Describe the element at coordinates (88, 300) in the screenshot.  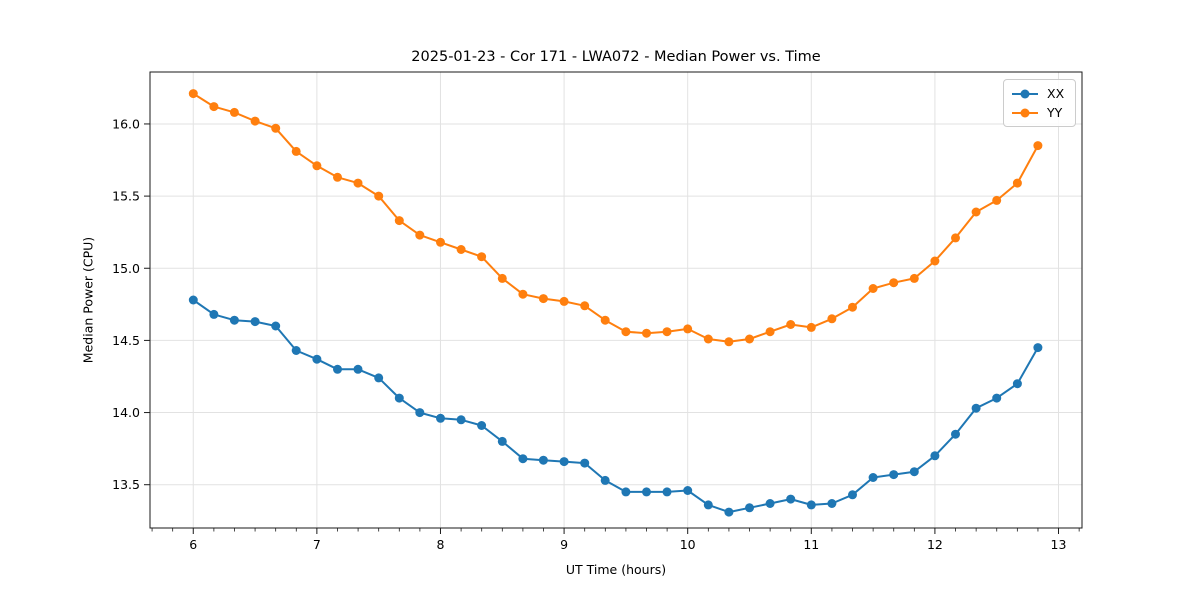
I see `y-axis-label: Median Power (CPU)` at that location.